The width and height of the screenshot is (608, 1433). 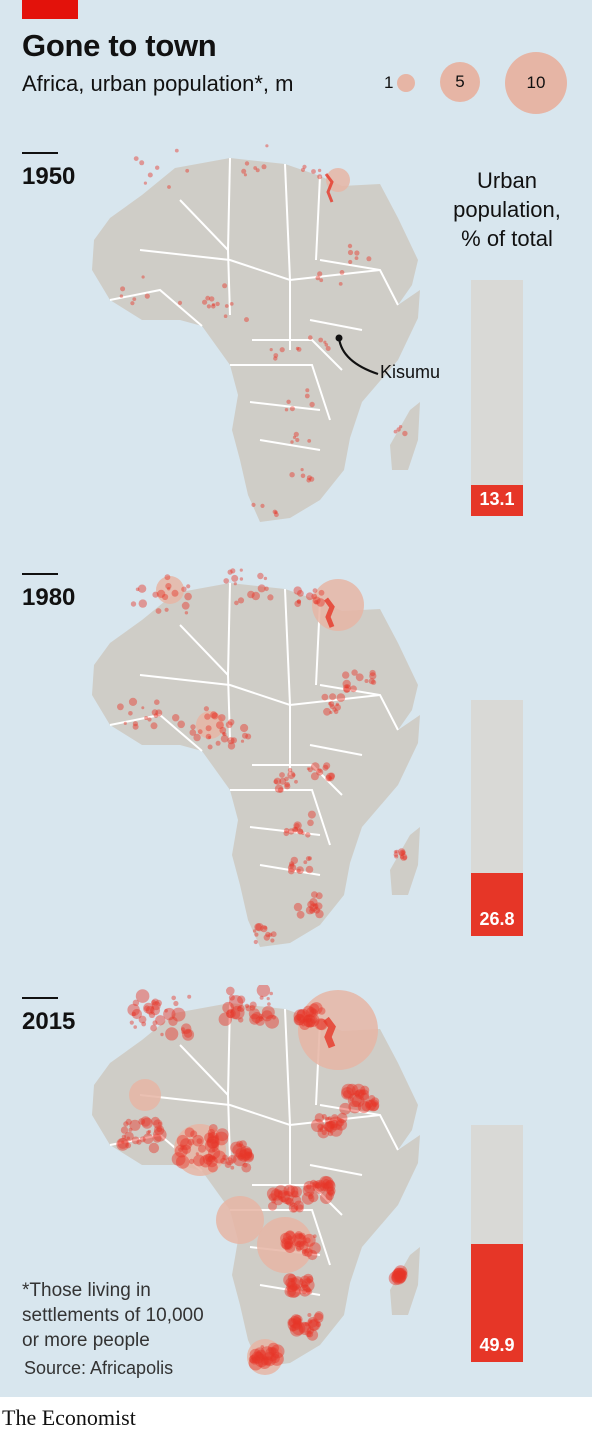 What do you see at coordinates (460, 82) in the screenshot?
I see `size-legend-circle-5: 5` at bounding box center [460, 82].